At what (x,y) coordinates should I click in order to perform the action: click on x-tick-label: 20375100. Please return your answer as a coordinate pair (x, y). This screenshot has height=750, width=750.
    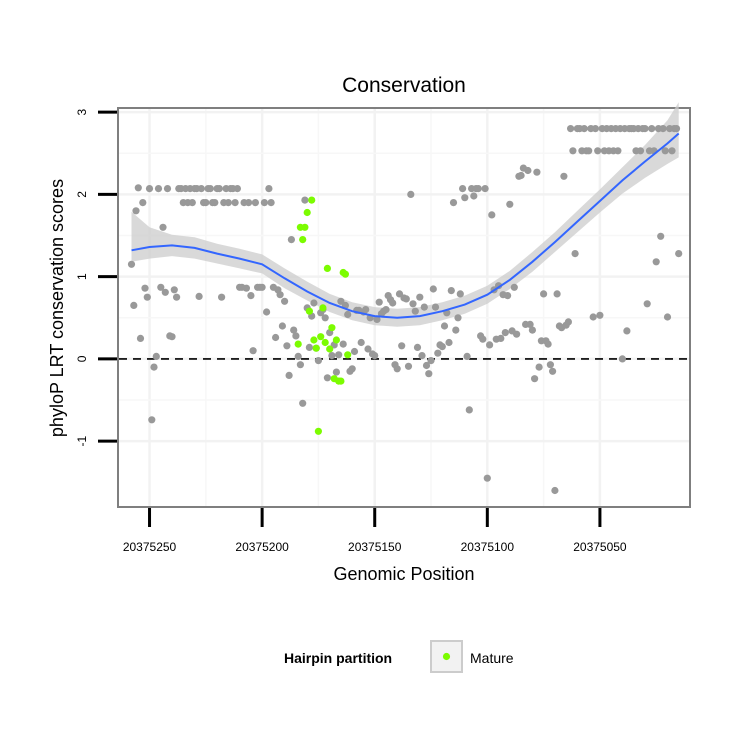
    Looking at the image, I should click on (488, 547).